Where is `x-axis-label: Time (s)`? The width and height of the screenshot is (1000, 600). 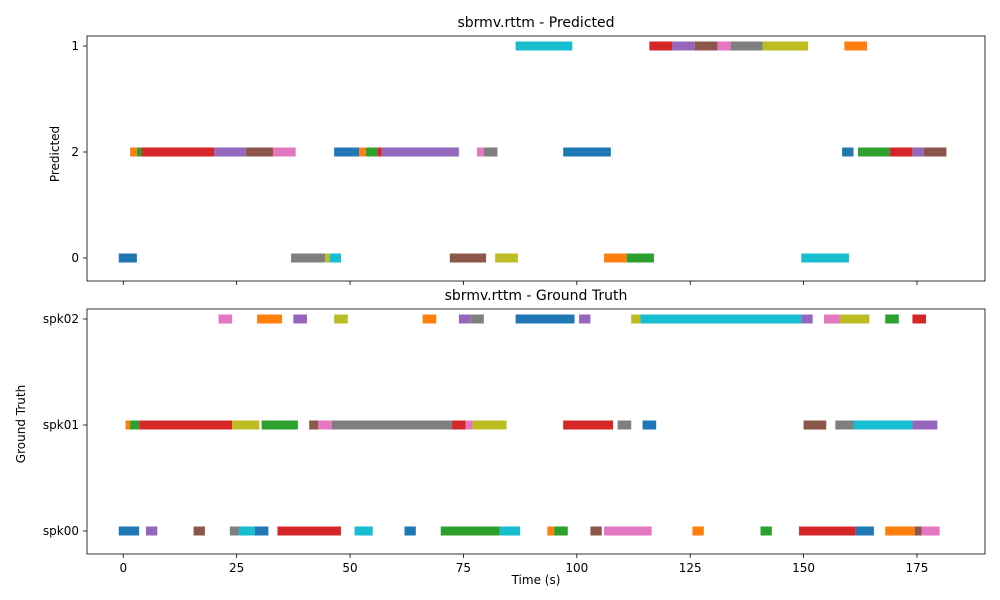
x-axis-label: Time (s) is located at coordinates (536, 580).